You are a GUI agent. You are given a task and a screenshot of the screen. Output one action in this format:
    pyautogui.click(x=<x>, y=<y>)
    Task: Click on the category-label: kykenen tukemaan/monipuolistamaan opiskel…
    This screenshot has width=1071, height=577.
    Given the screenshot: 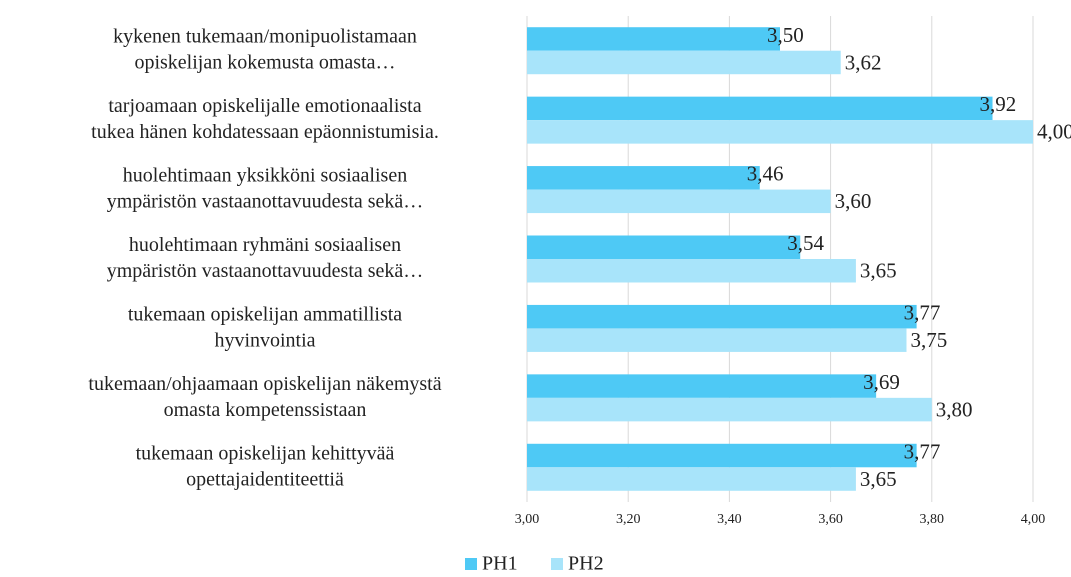 What is the action you would take?
    pyautogui.click(x=265, y=49)
    